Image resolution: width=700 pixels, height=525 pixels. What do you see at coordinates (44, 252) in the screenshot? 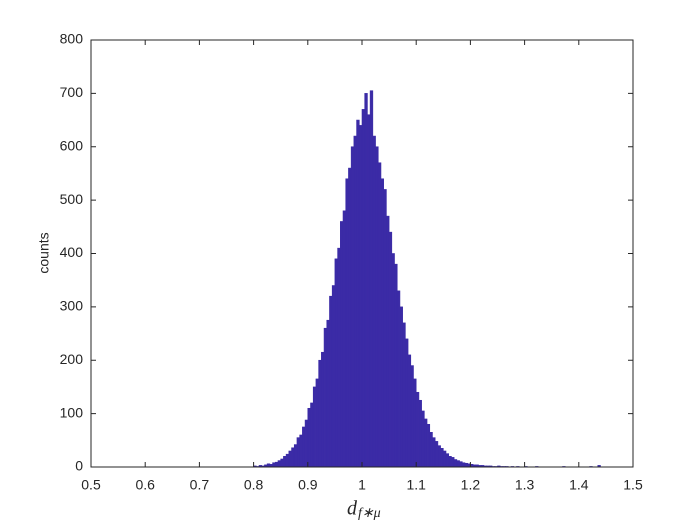
I see `y-axis-label: counts` at bounding box center [44, 252].